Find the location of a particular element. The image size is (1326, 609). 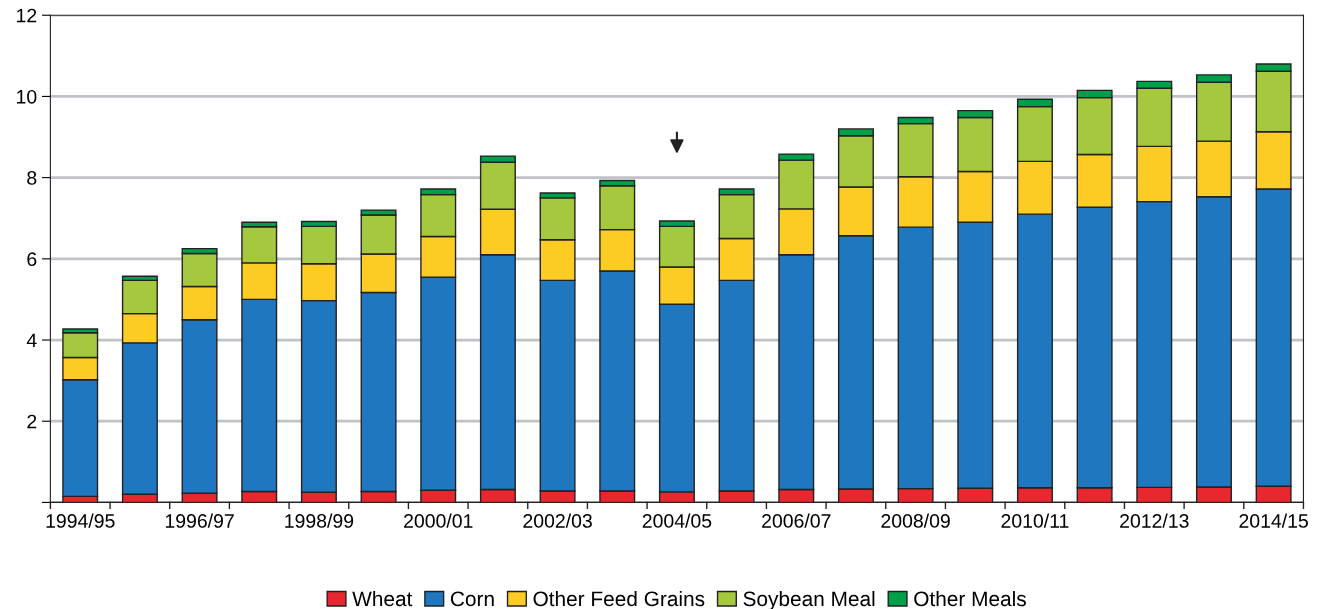

x-tick-label: 2010/11 is located at coordinates (1035, 520).